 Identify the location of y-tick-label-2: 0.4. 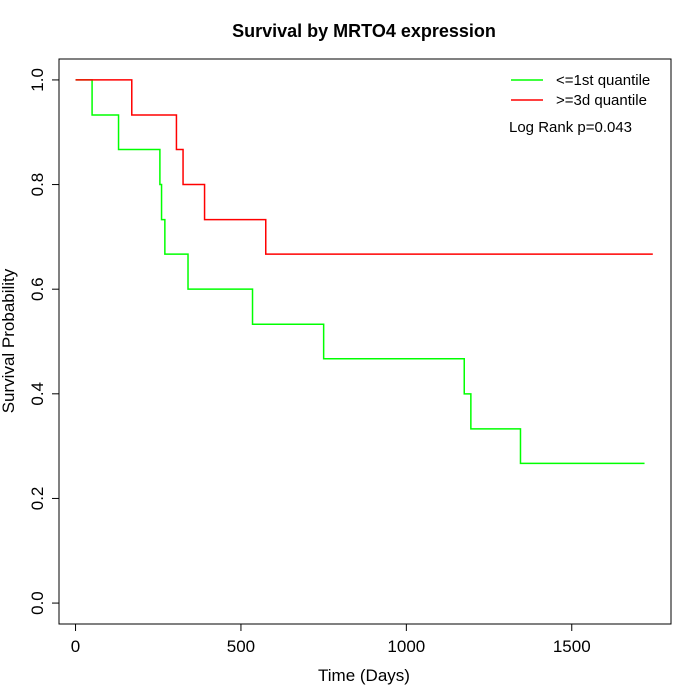
(37, 394).